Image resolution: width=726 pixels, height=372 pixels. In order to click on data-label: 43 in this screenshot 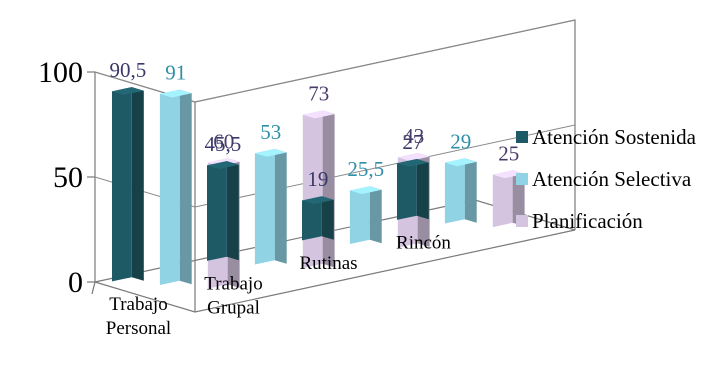, I will do `click(413, 136)`.